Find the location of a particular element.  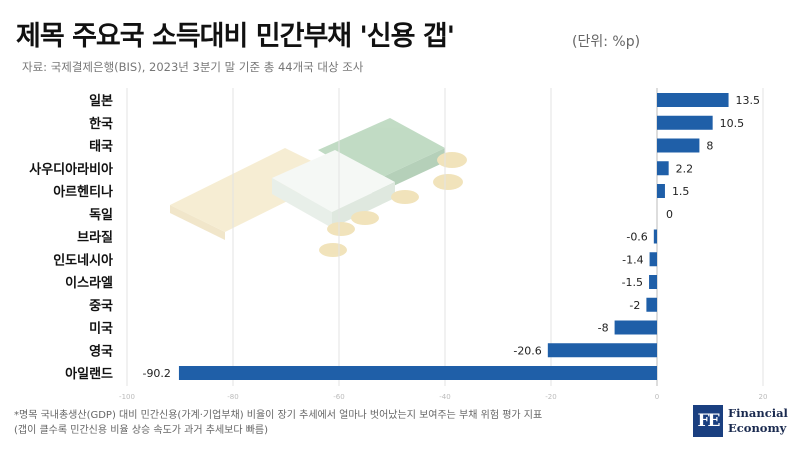

x-tick-label: -80 is located at coordinates (232, 397).